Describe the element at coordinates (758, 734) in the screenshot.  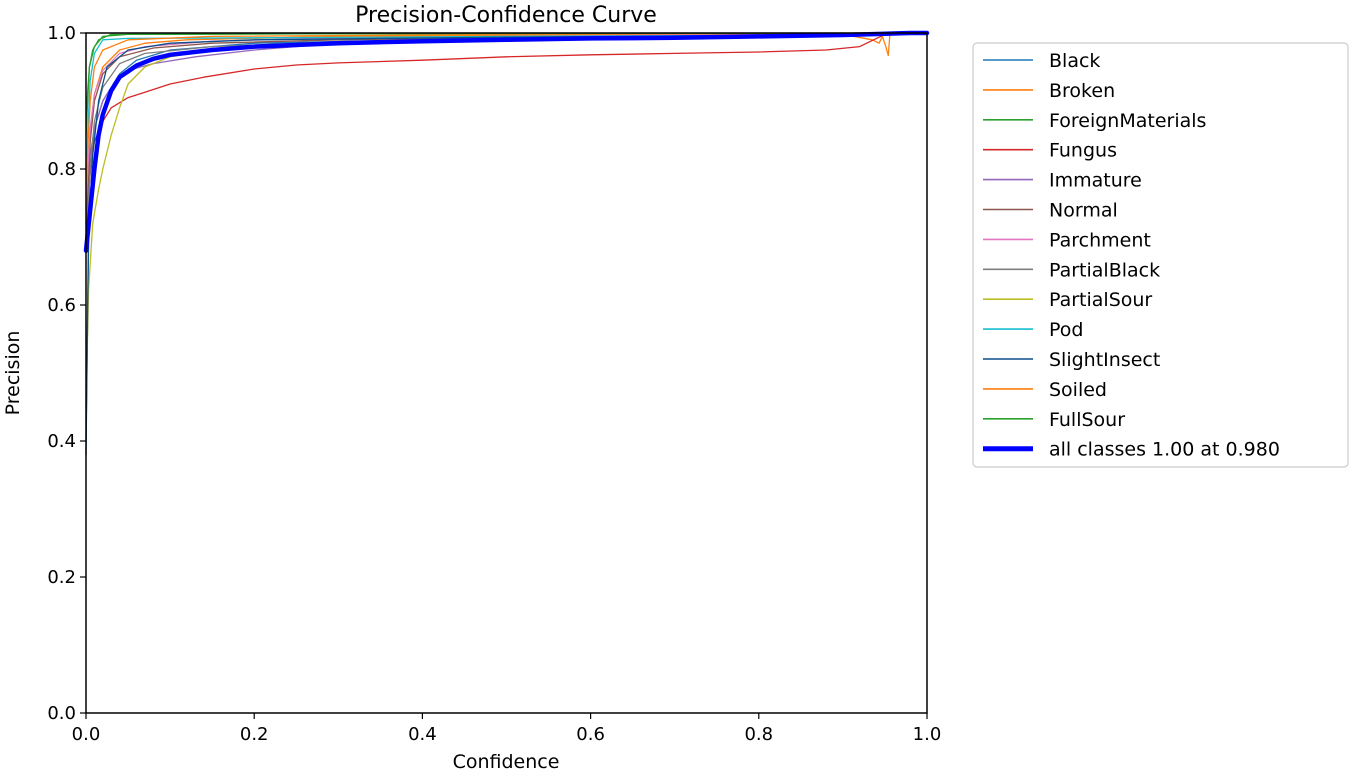
I see `x-tick-label: 0.8` at that location.